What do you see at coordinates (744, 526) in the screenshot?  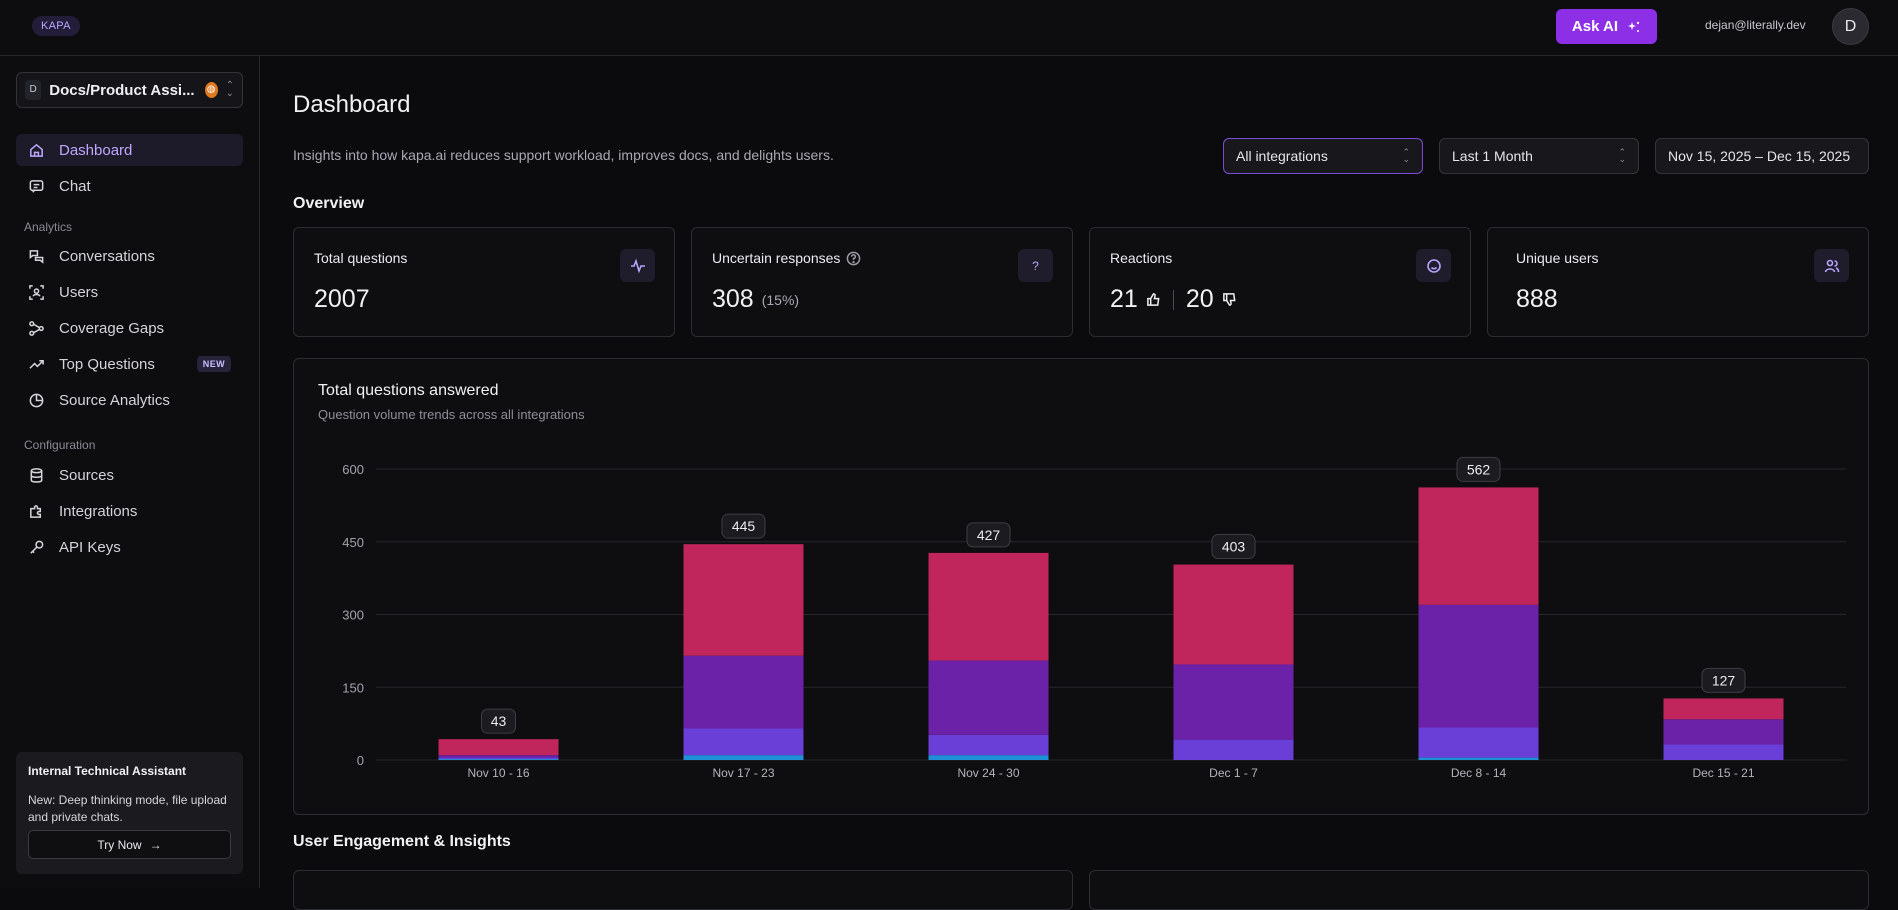 I see `total-label: 445` at bounding box center [744, 526].